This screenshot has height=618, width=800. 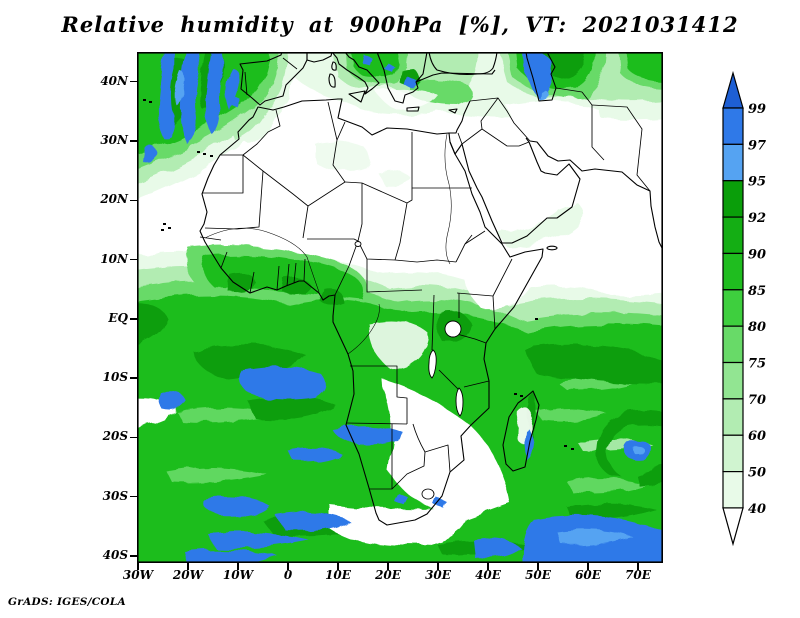 What do you see at coordinates (288, 575) in the screenshot?
I see `lon-tick-label: 0` at bounding box center [288, 575].